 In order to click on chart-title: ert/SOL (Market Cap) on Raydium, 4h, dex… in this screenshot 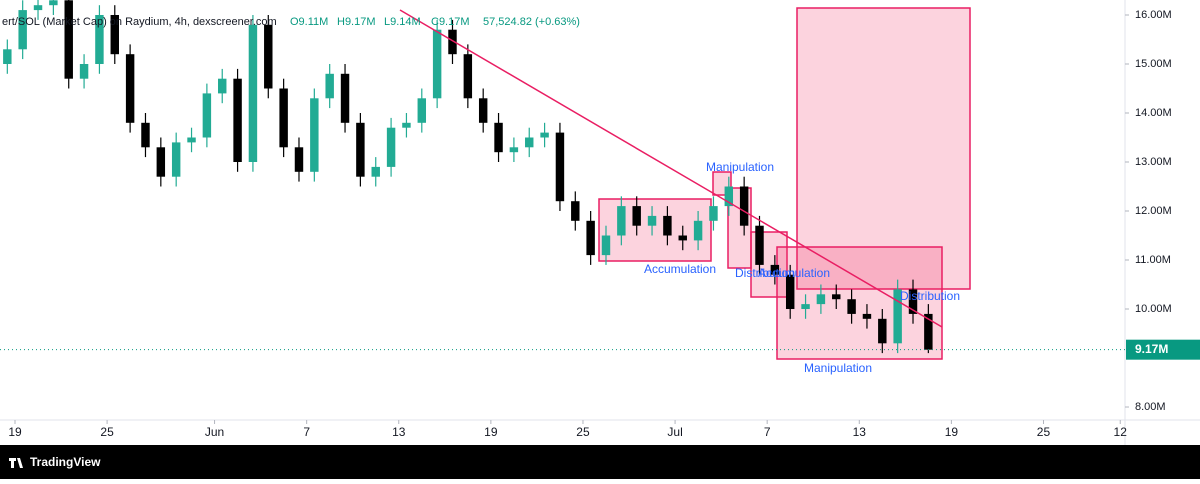, I will do `click(139, 22)`.